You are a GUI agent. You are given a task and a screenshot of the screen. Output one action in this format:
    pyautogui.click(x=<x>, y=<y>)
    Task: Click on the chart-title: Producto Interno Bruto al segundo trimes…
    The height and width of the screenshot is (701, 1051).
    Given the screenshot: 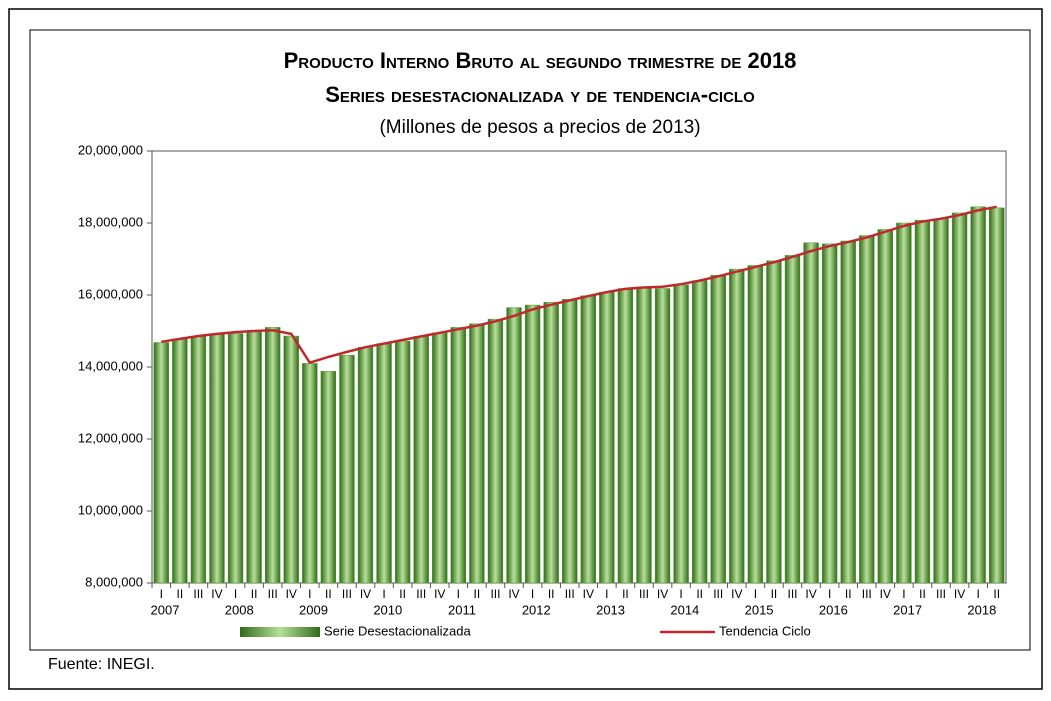 What is the action you would take?
    pyautogui.click(x=540, y=60)
    